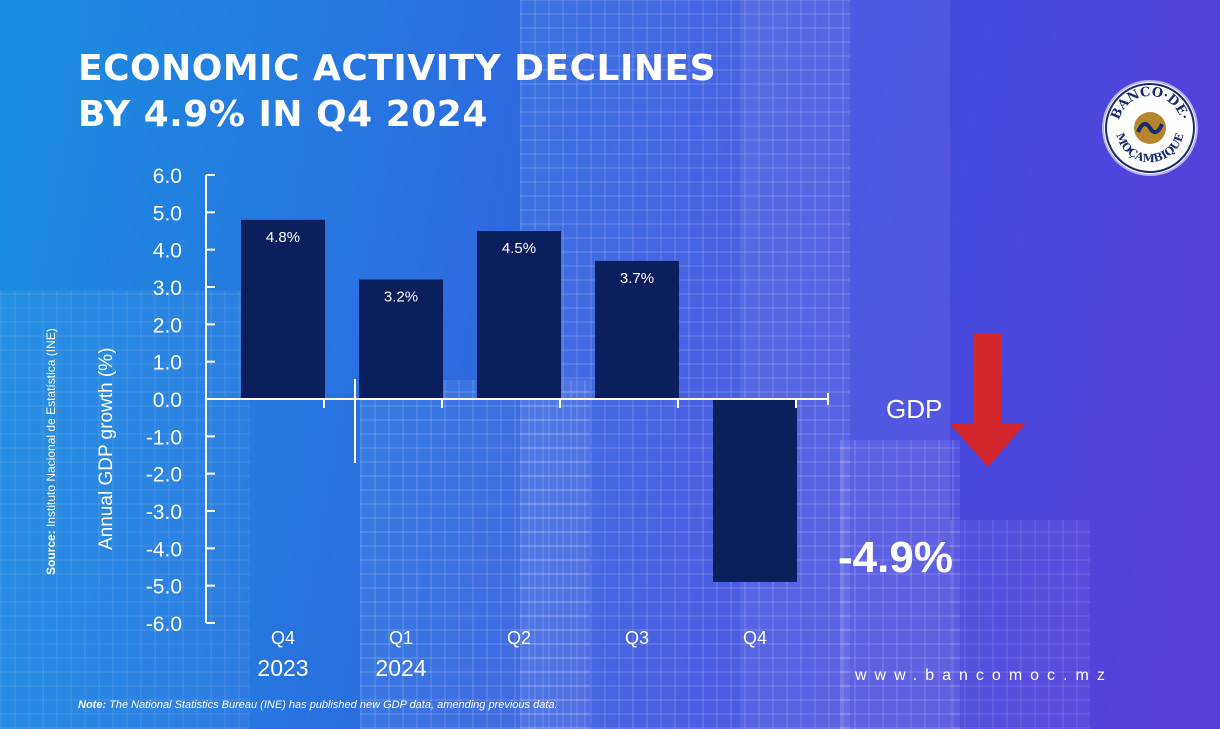  What do you see at coordinates (92, 705) in the screenshot?
I see `note-label: Note:` at bounding box center [92, 705].